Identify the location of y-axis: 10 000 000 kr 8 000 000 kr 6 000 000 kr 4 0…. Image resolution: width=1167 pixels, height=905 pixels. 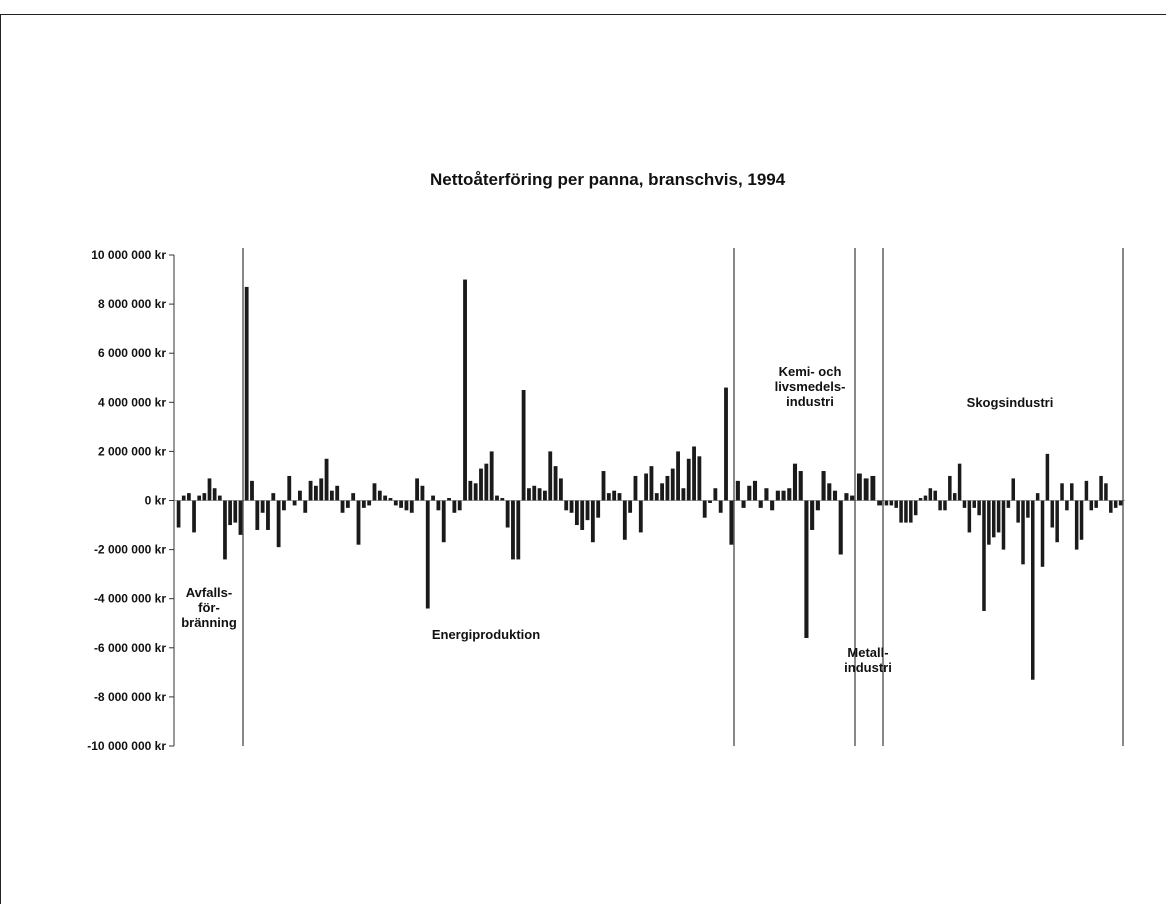
(131, 500).